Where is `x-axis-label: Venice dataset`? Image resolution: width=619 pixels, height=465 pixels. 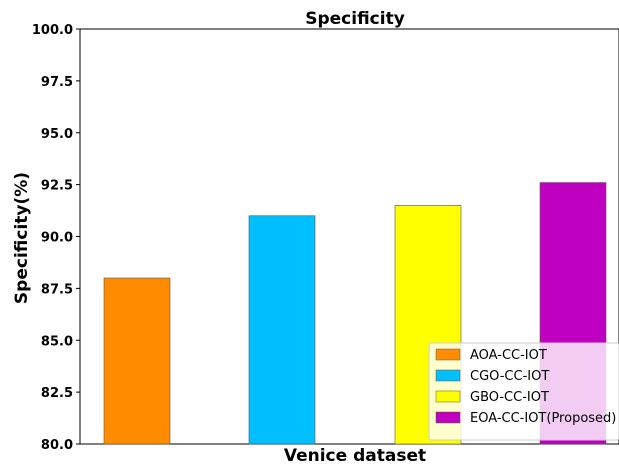 x-axis-label: Venice dataset is located at coordinates (355, 455).